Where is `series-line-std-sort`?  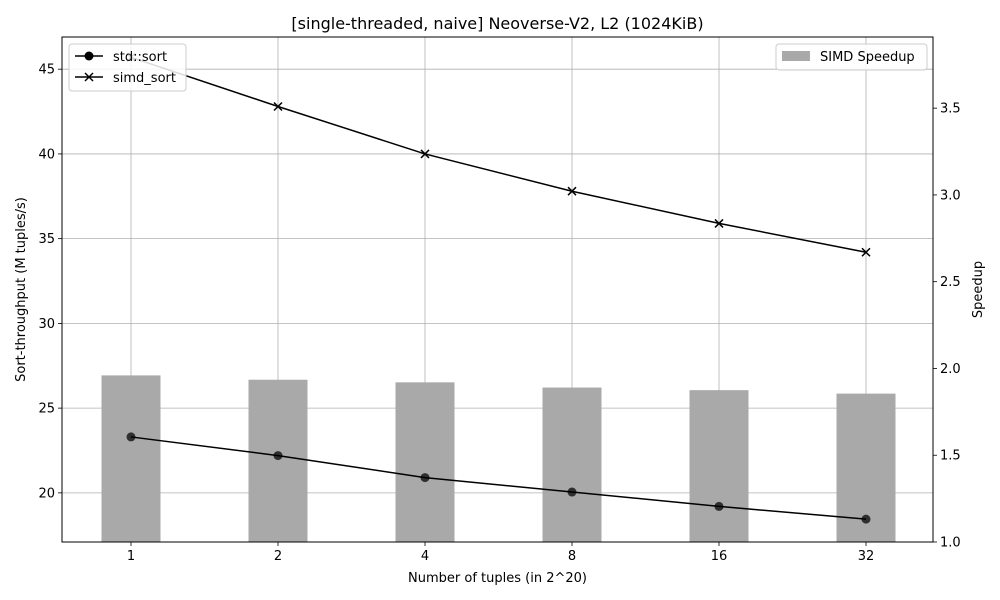
series-line-std-sort is located at coordinates (498, 478).